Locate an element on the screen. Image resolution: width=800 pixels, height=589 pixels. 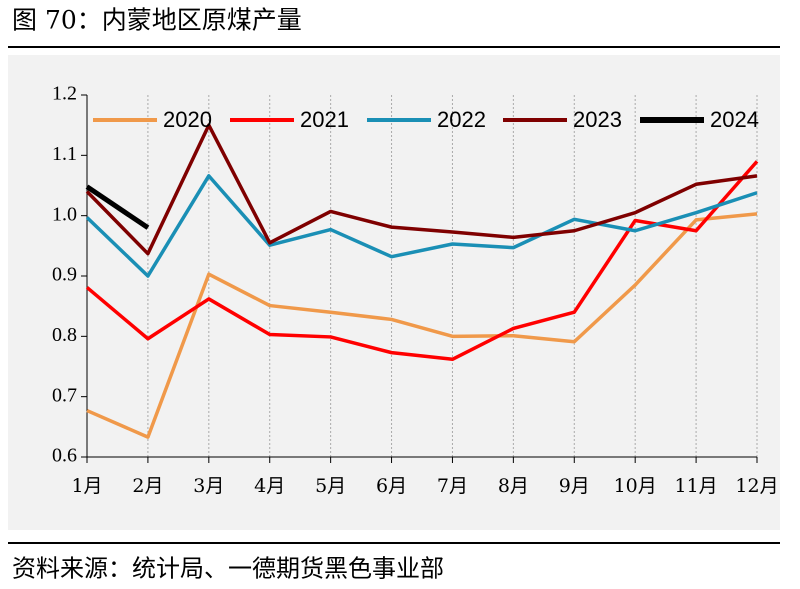
x-tick-label: 7月 is located at coordinates (452, 486).